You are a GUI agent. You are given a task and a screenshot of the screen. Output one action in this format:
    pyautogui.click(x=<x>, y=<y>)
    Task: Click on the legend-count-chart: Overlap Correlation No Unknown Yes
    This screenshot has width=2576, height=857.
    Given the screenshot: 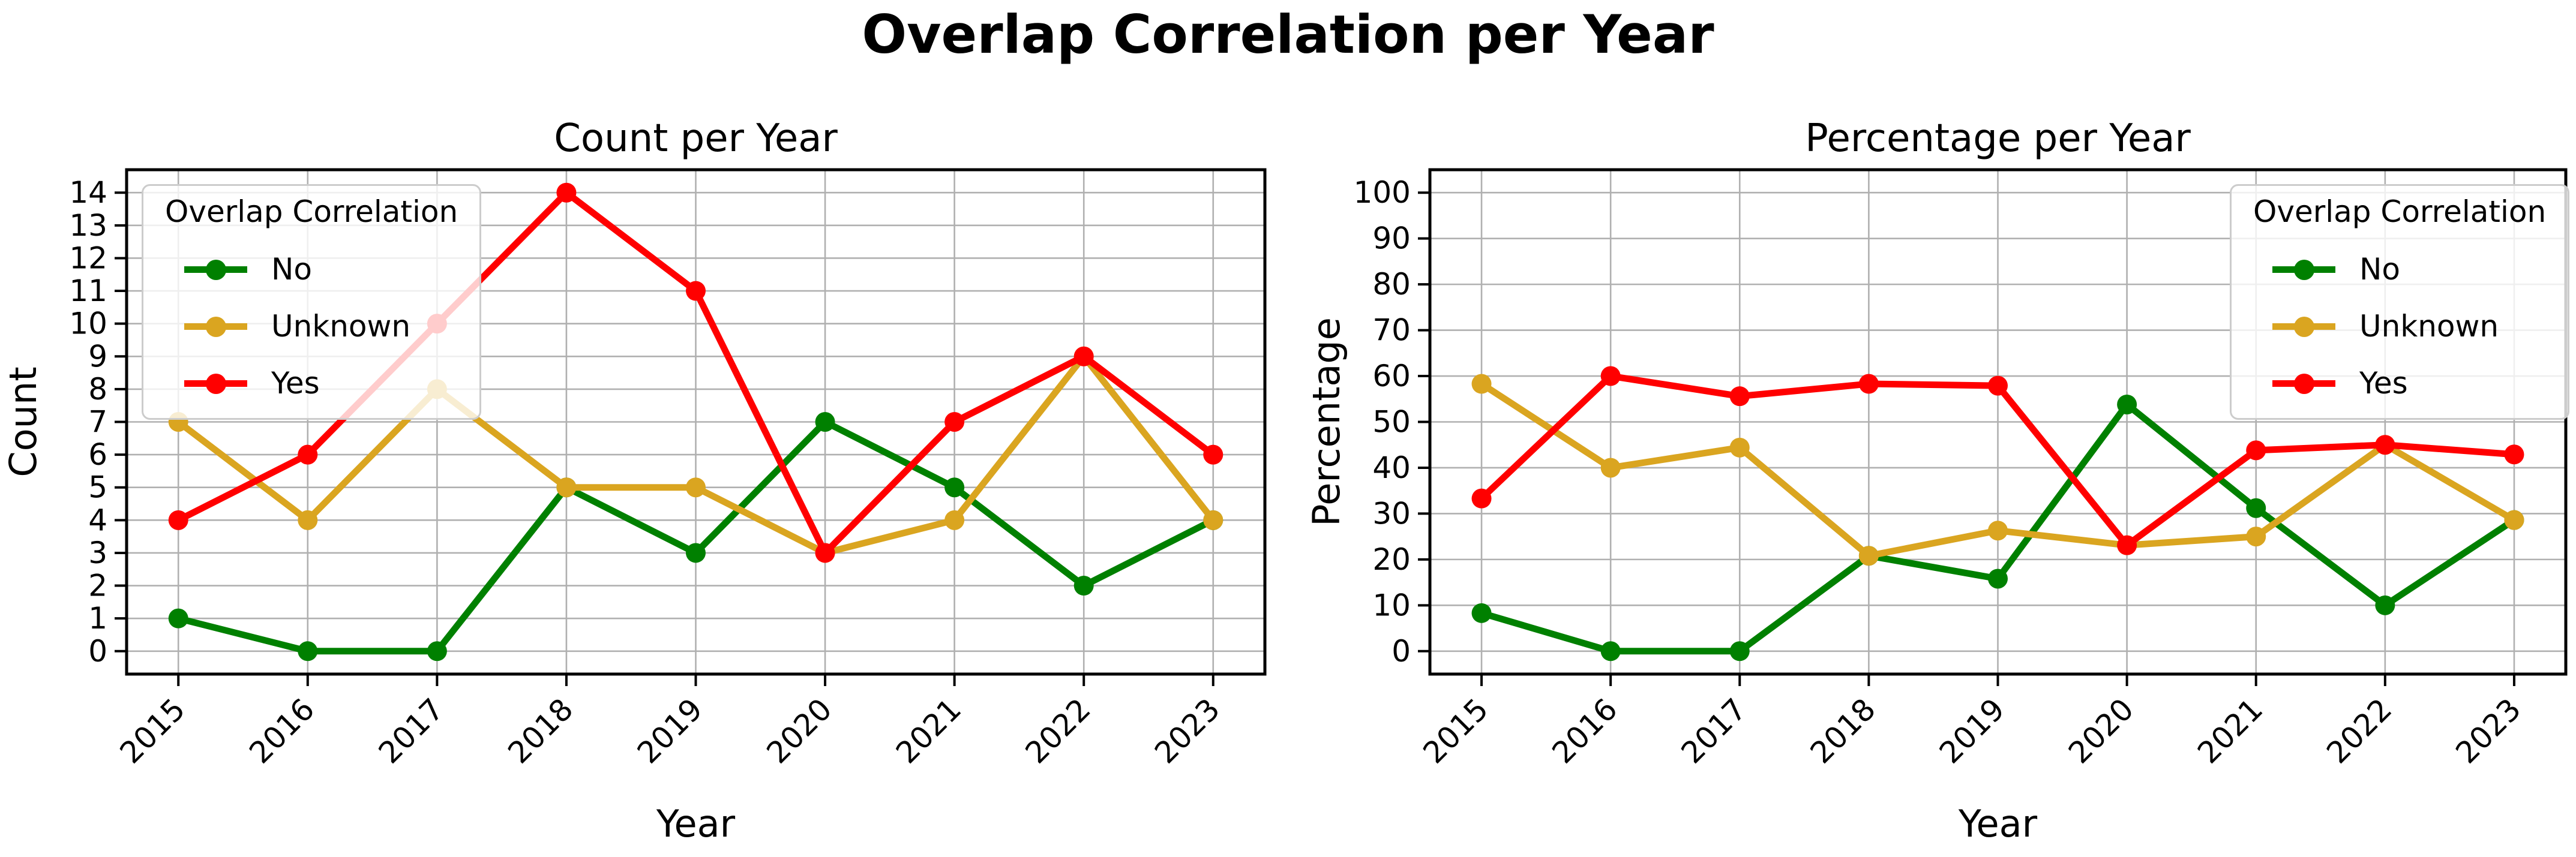 What is the action you would take?
    pyautogui.click(x=312, y=302)
    